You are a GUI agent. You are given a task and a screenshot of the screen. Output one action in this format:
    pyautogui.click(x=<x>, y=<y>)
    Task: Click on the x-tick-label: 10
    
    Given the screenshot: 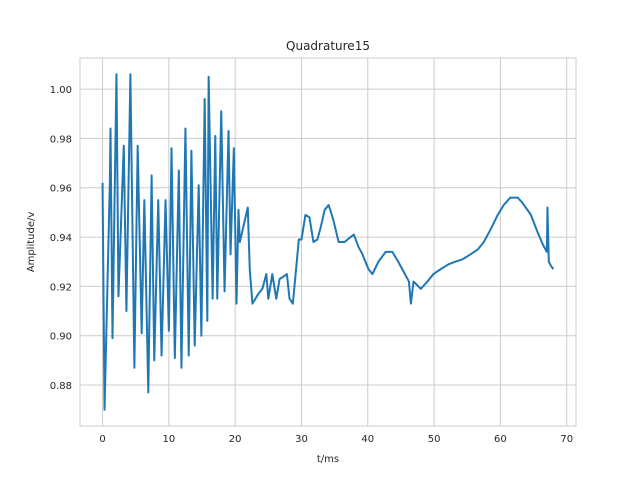 What is the action you would take?
    pyautogui.click(x=168, y=439)
    